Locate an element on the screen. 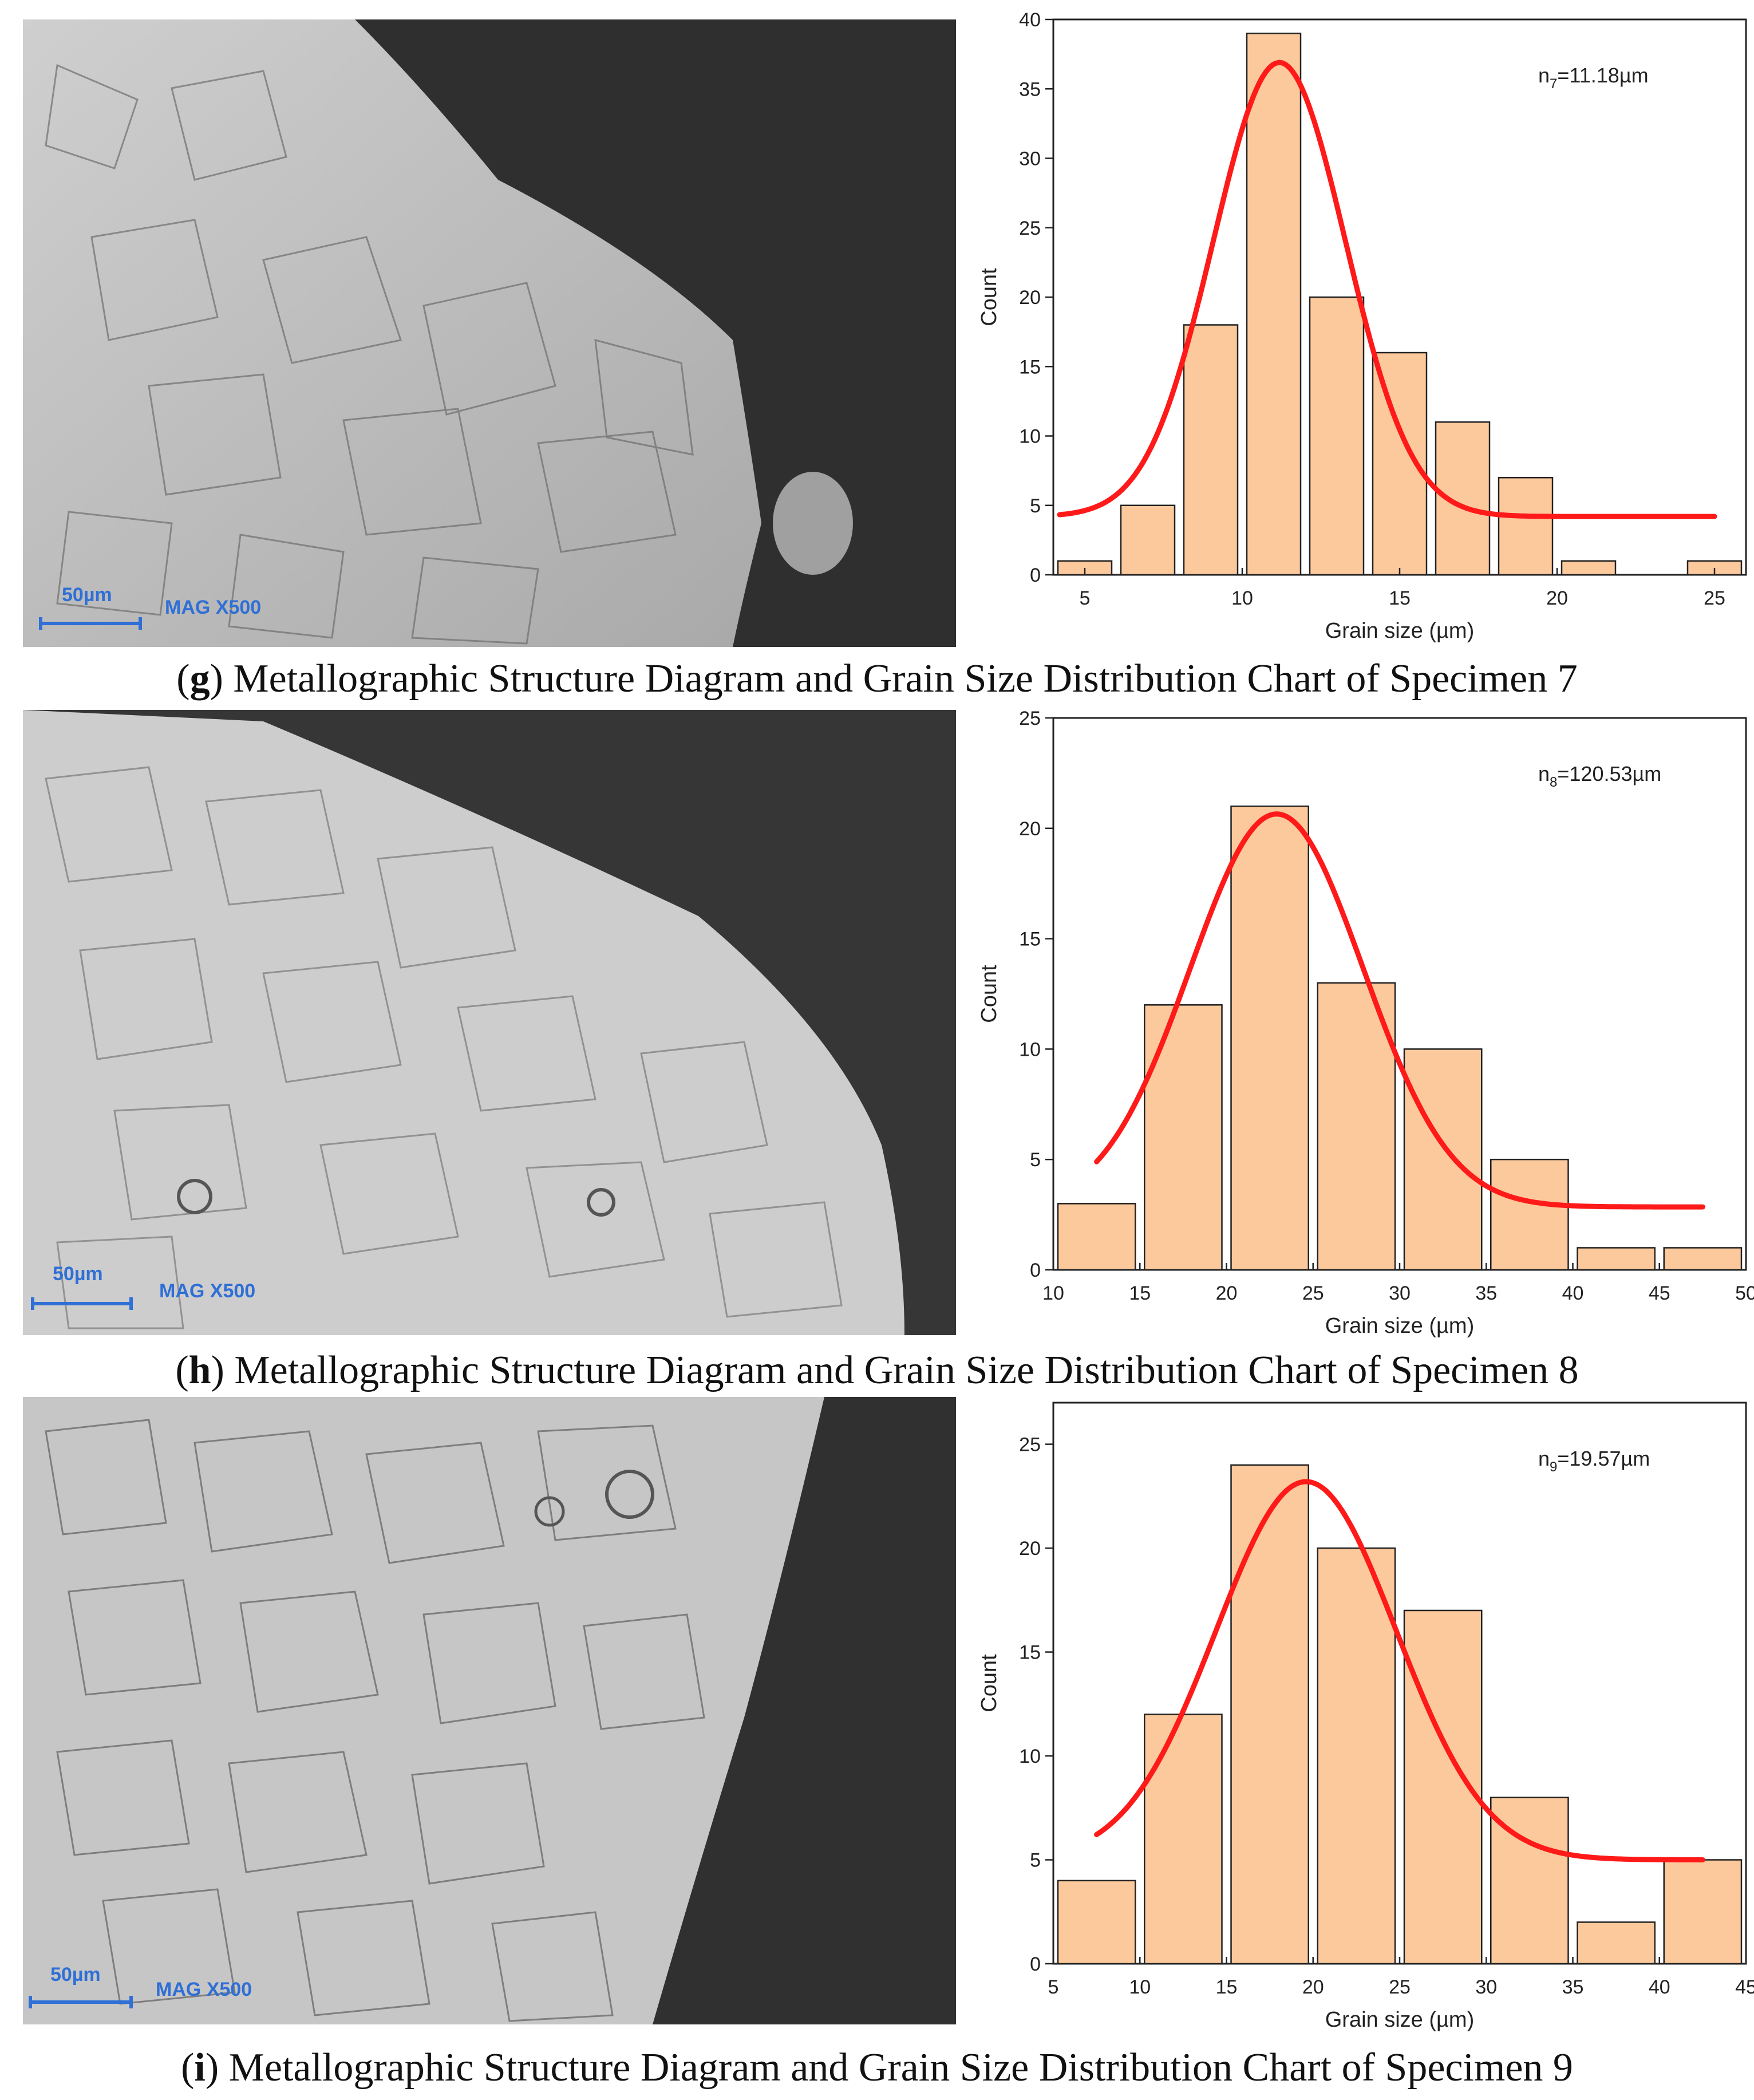 The width and height of the screenshot is (1754, 2100). x-tick-label: 50 is located at coordinates (1744, 1293).